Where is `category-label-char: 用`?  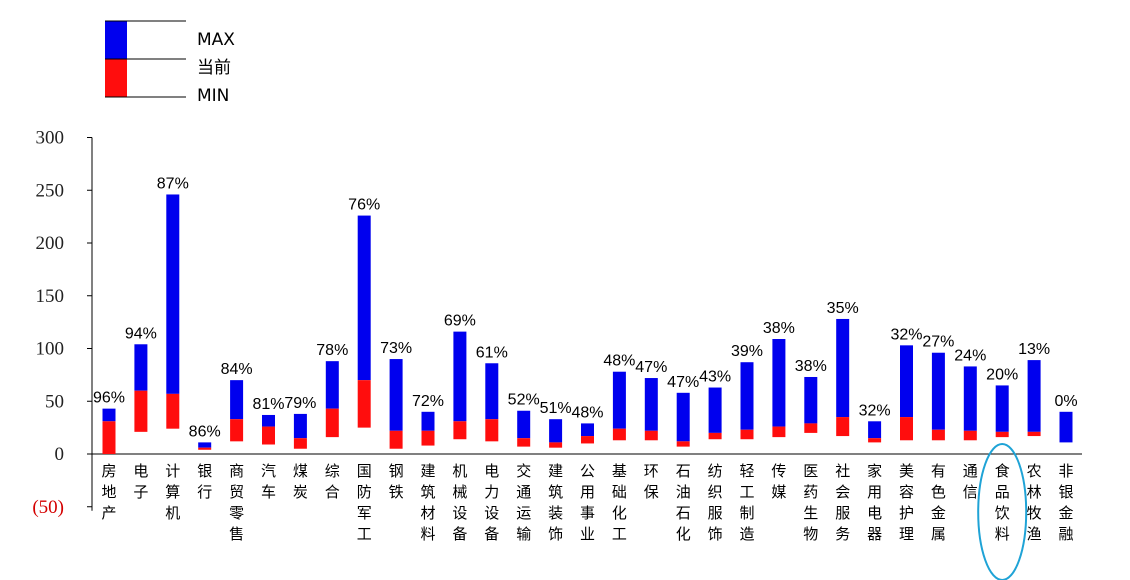 category-label-char: 用 is located at coordinates (874, 492).